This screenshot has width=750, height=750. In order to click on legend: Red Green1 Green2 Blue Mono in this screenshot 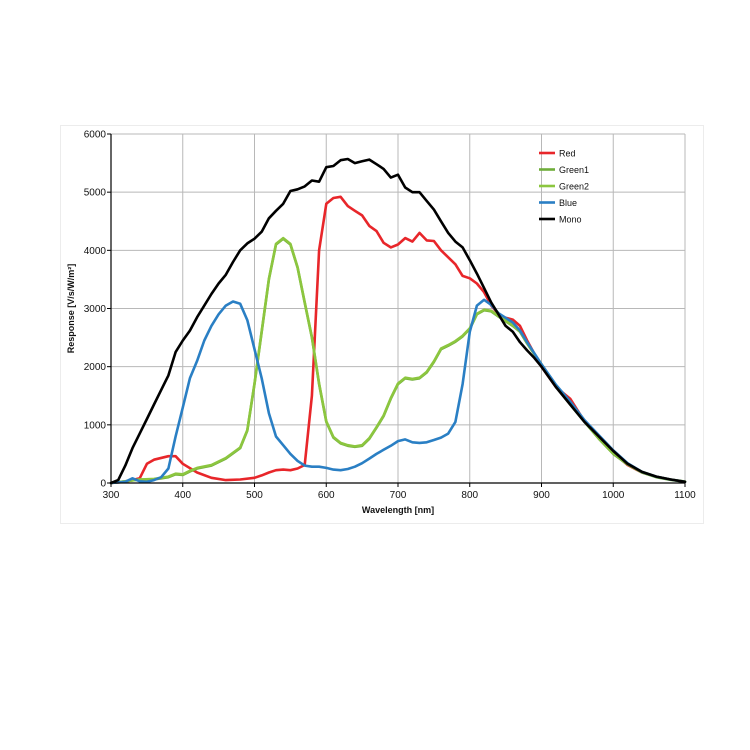, I will do `click(564, 187)`.